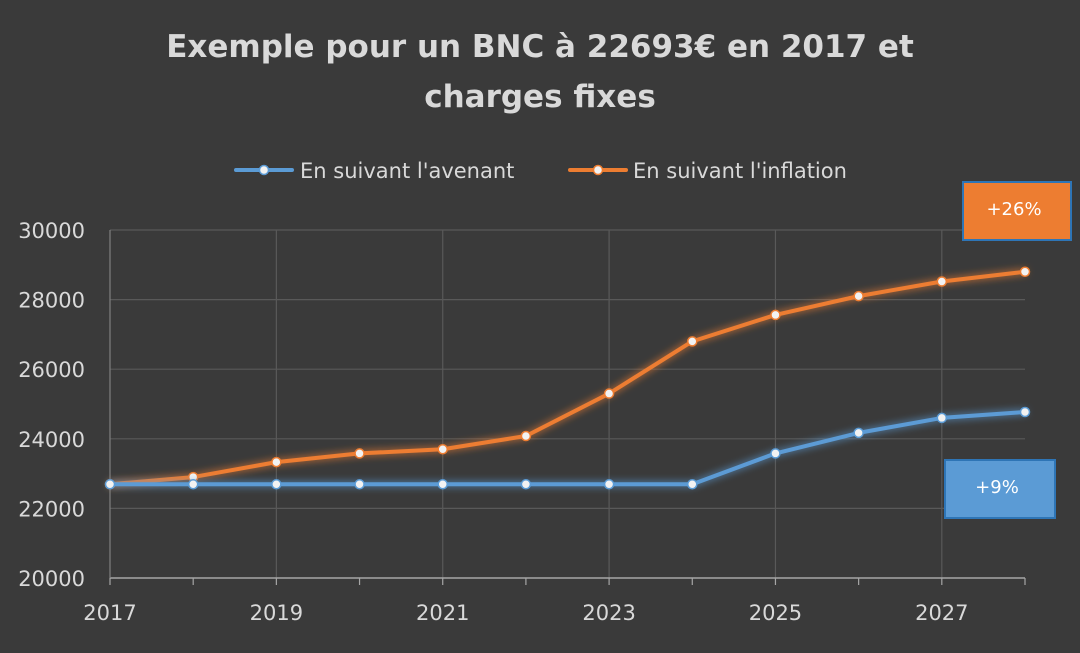  I want to click on y-tick-label: 28000, so click(51, 301).